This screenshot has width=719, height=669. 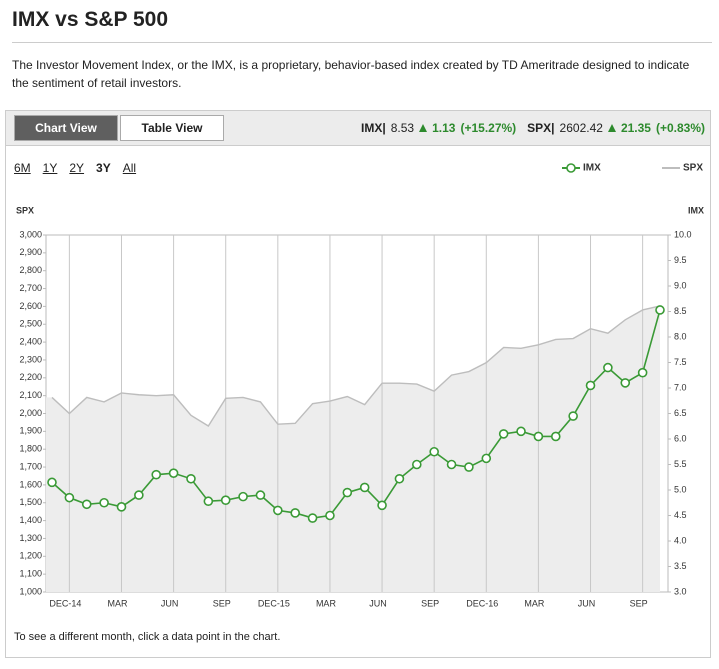 What do you see at coordinates (30, 538) in the screenshot?
I see `y-tick-label: 1,300` at bounding box center [30, 538].